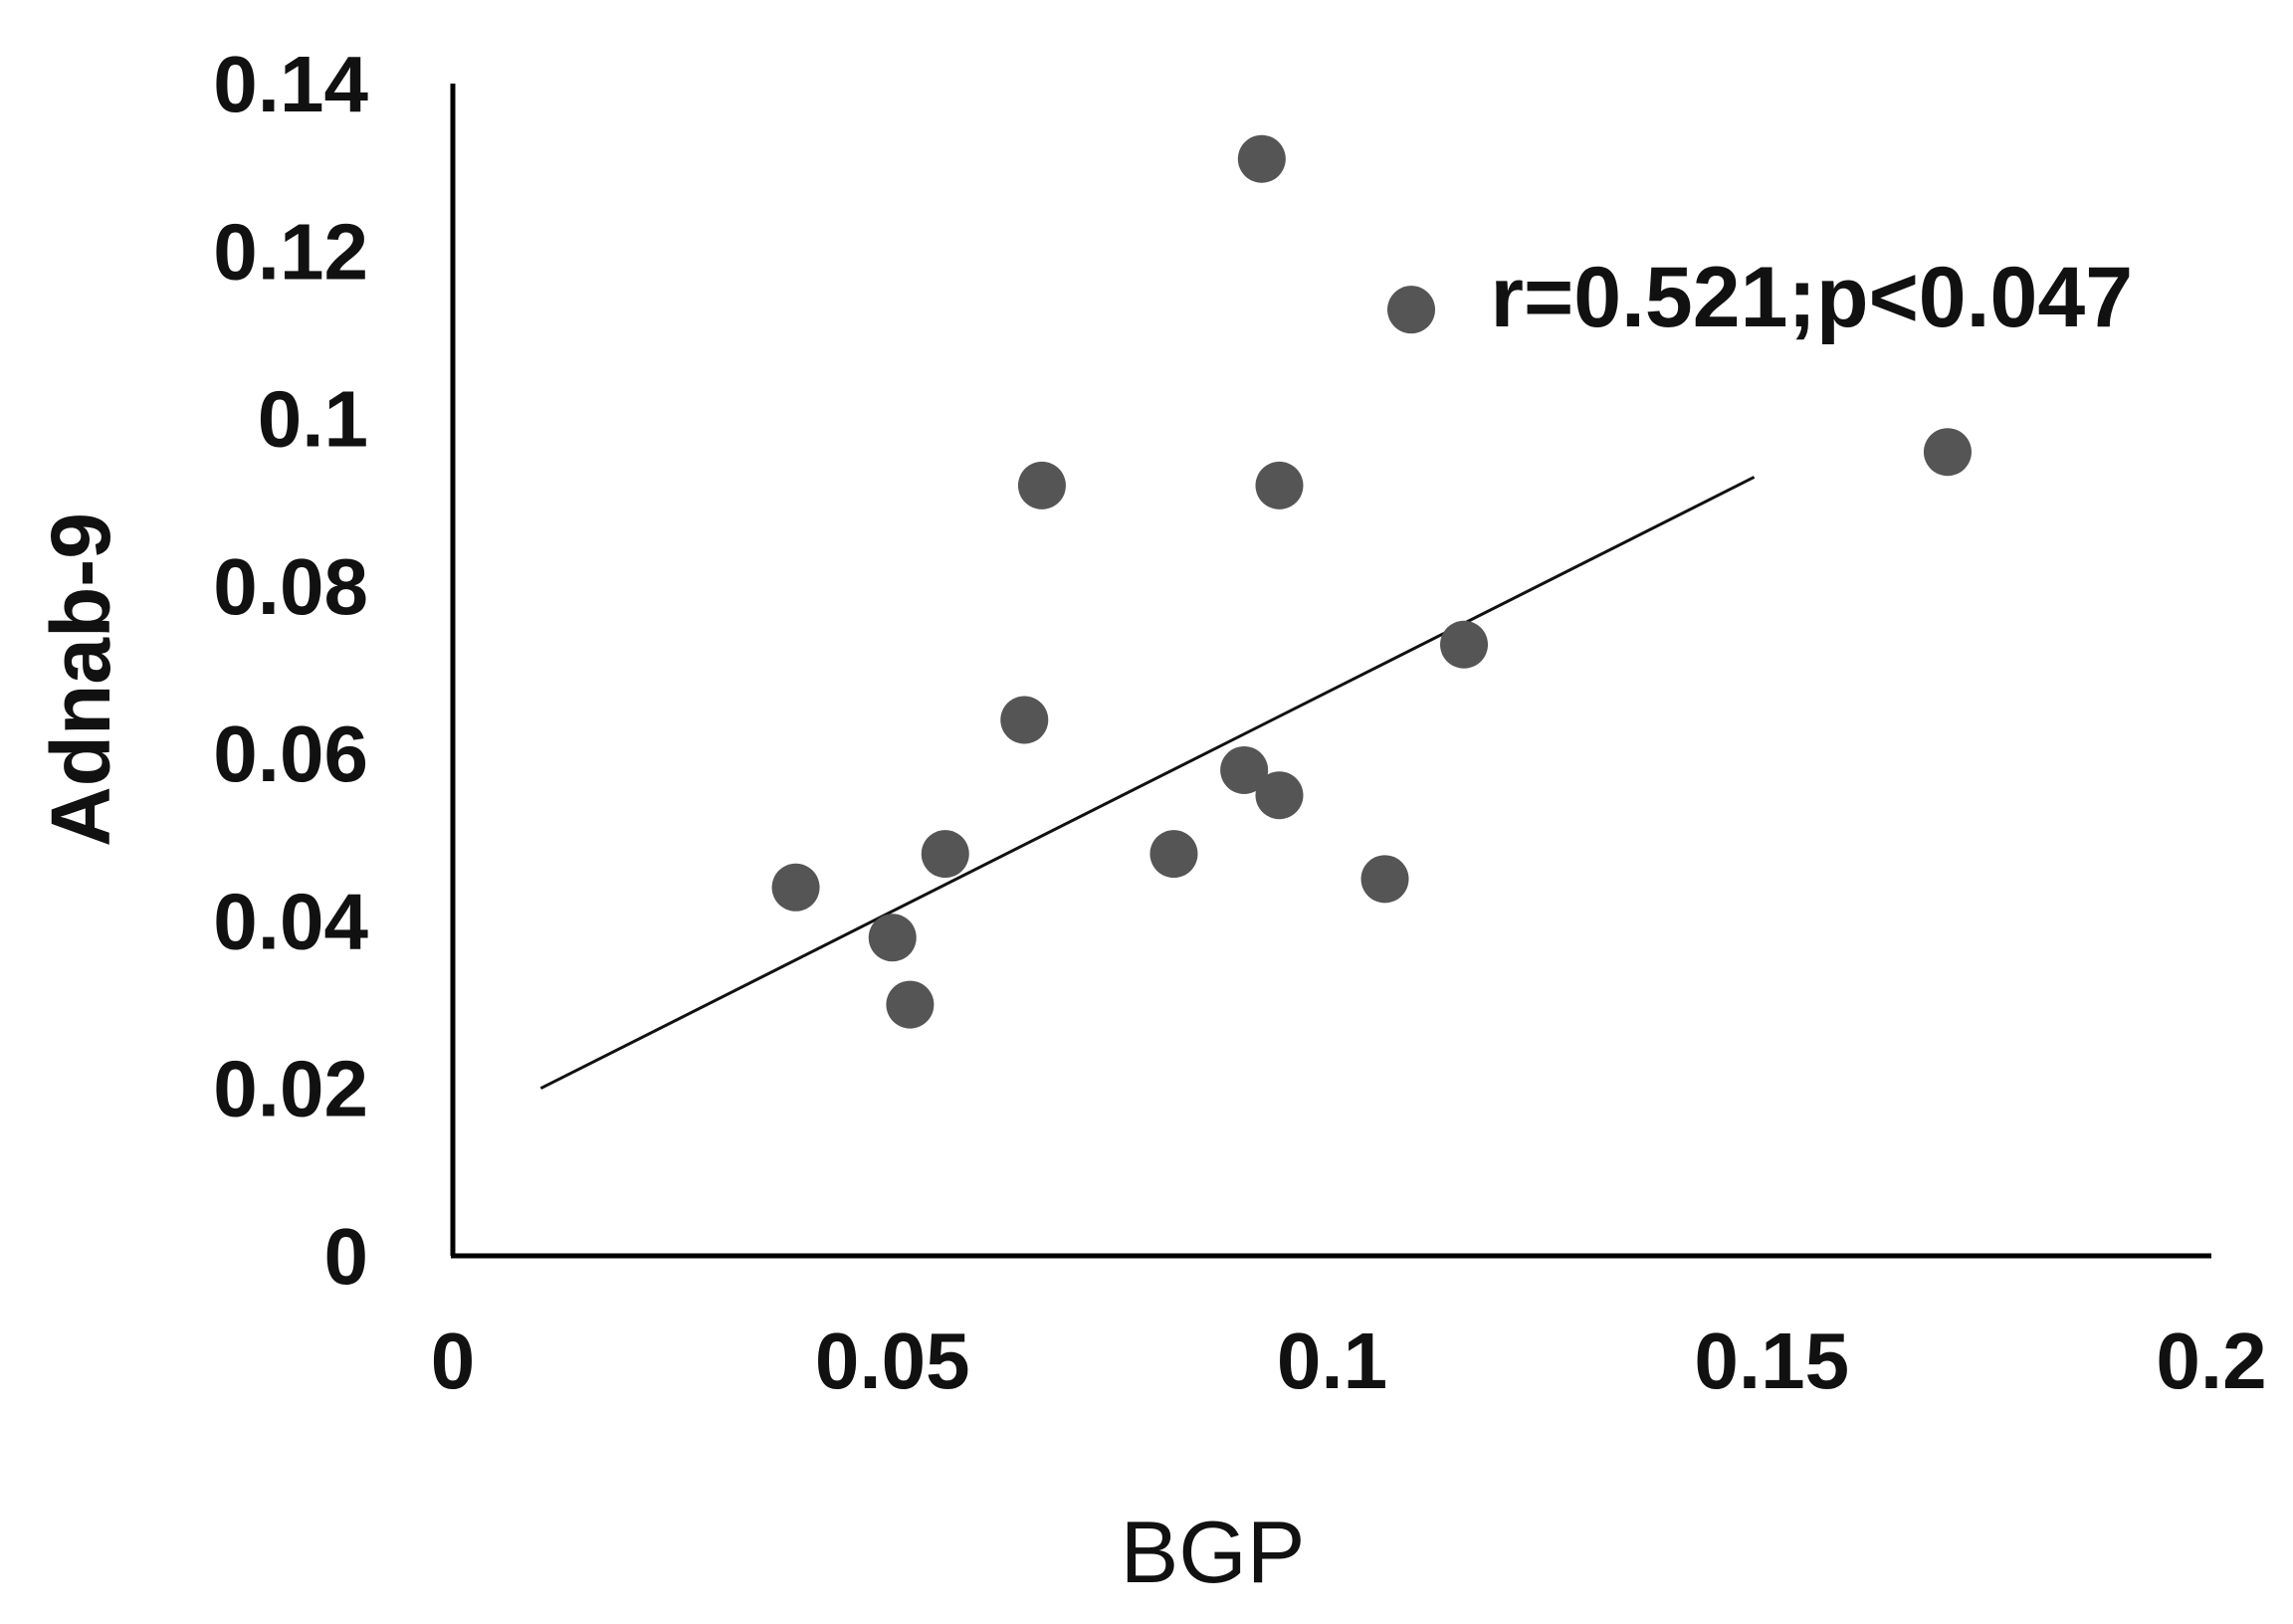 The height and width of the screenshot is (1624, 2293). I want to click on x-tick-label: 0.1, so click(1332, 1361).